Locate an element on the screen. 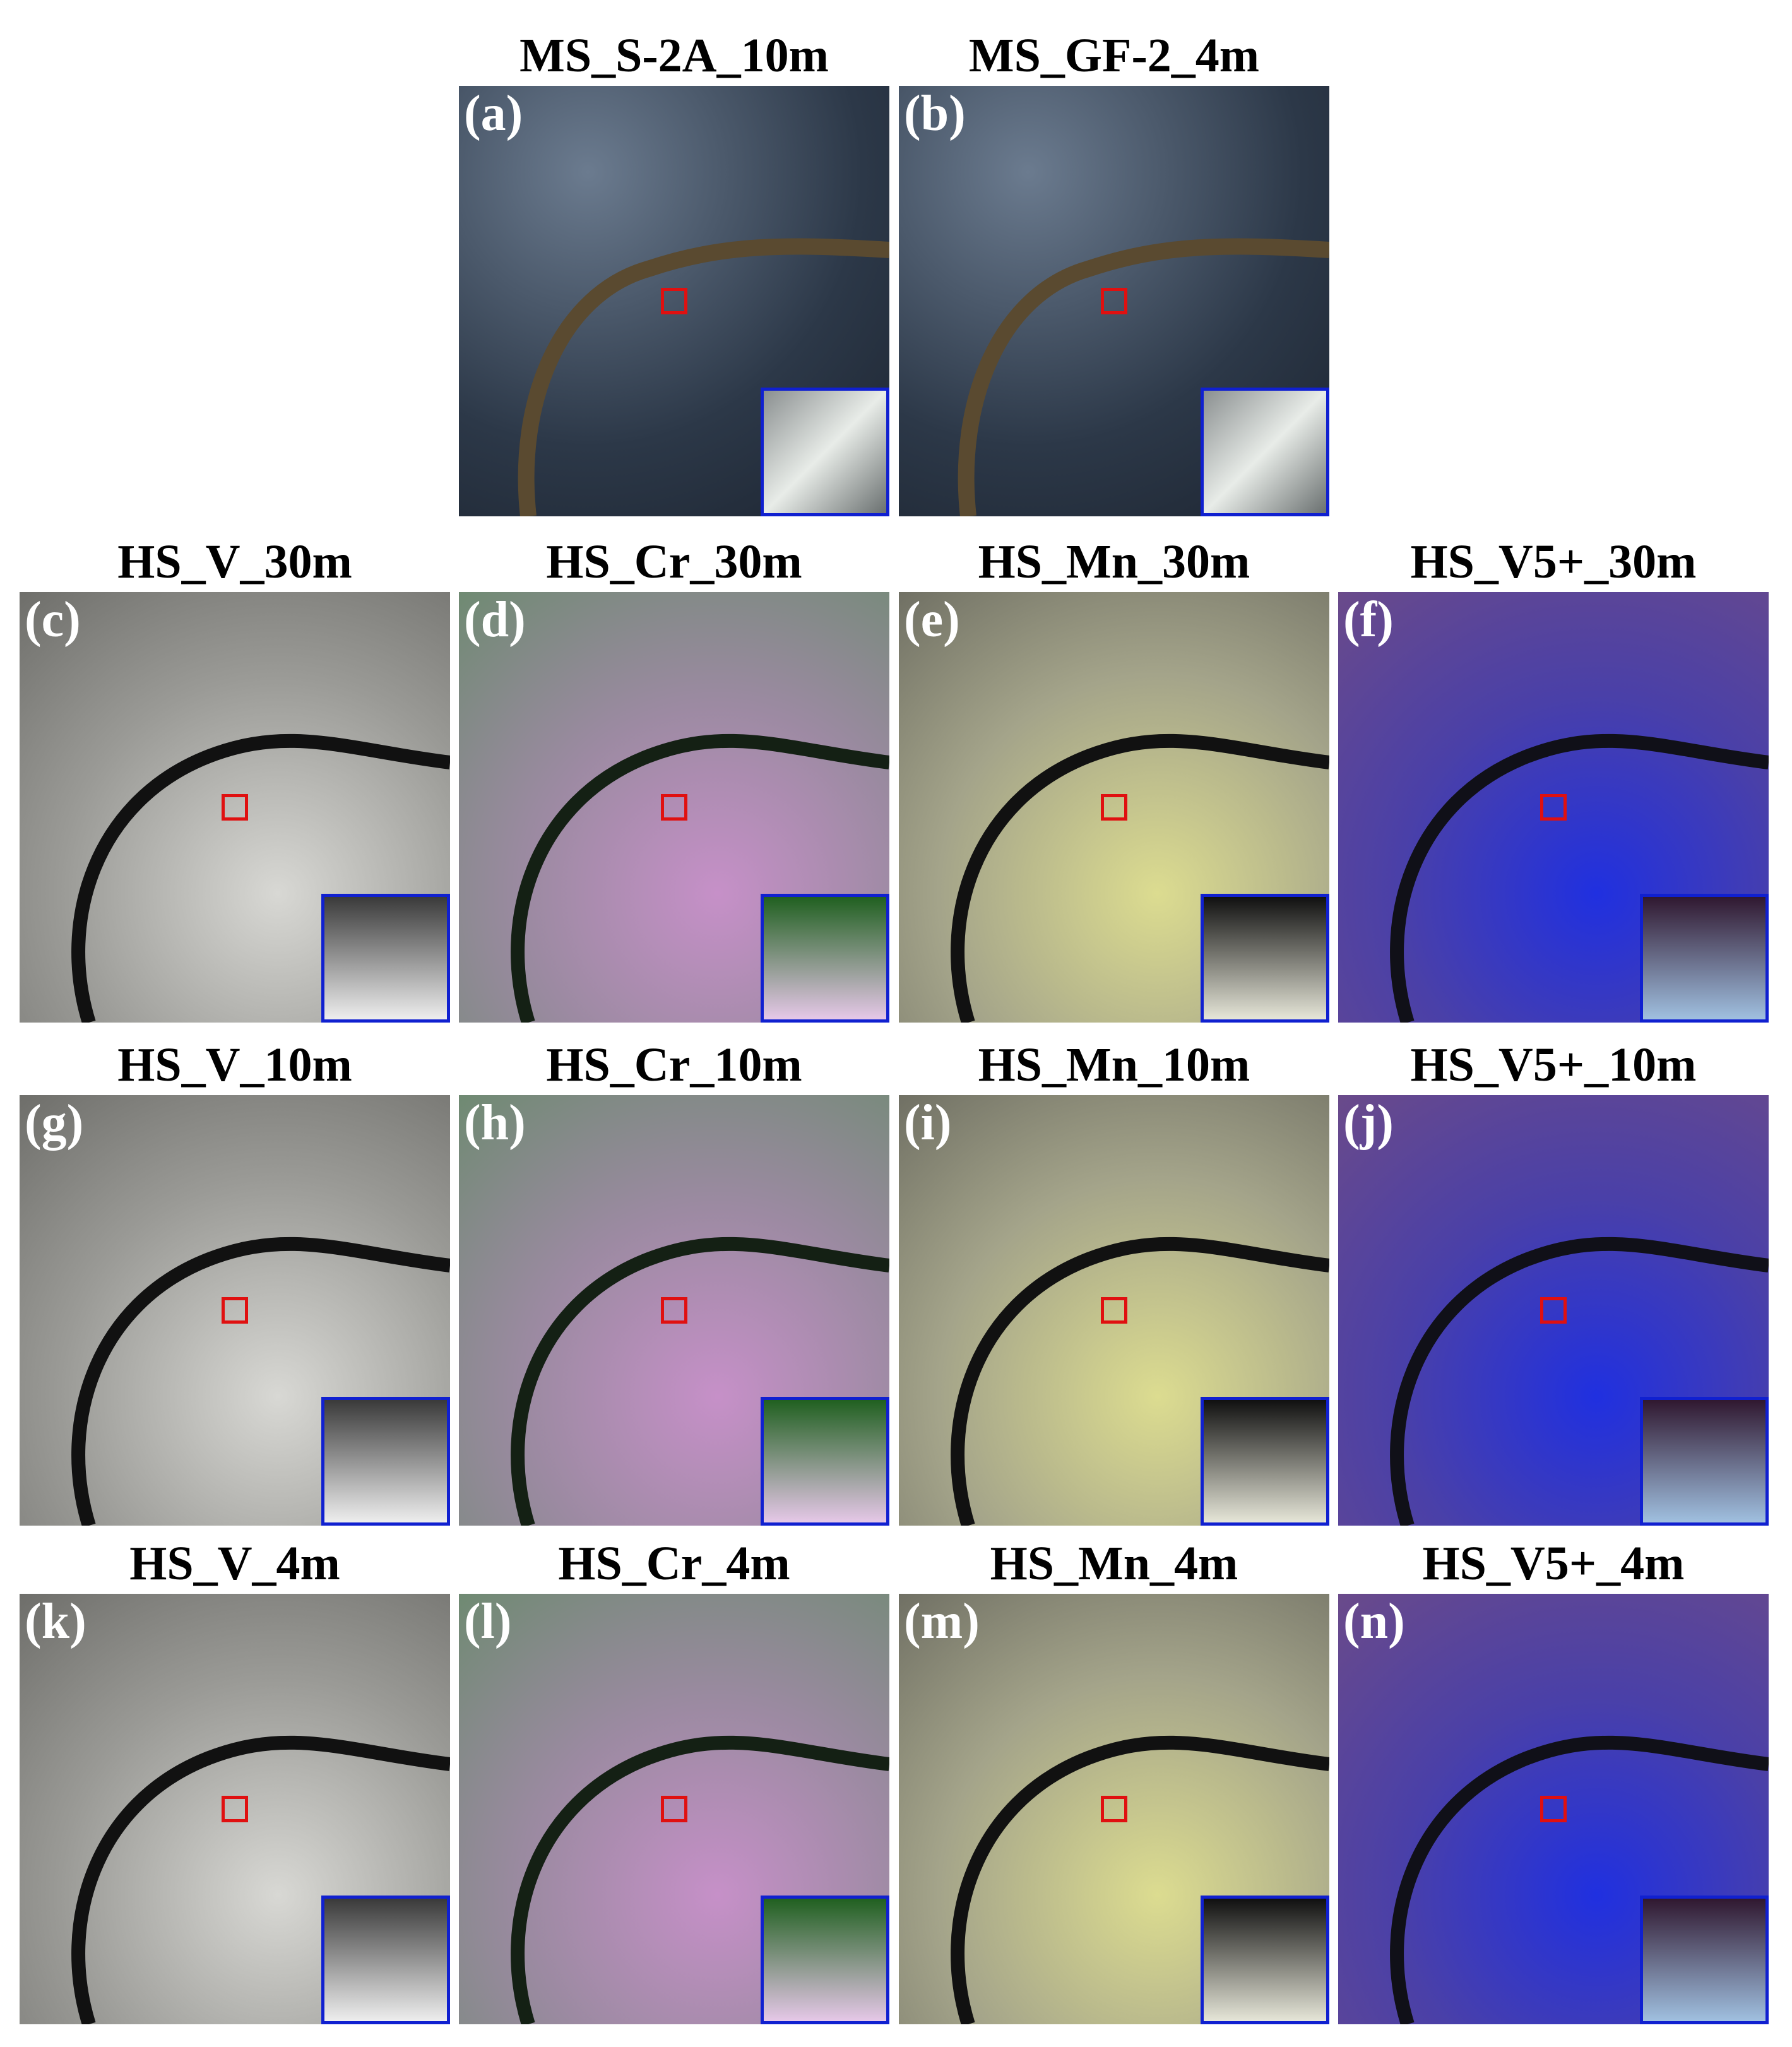 The image size is (1792, 2047). panel-label: (g) is located at coordinates (54, 1123).